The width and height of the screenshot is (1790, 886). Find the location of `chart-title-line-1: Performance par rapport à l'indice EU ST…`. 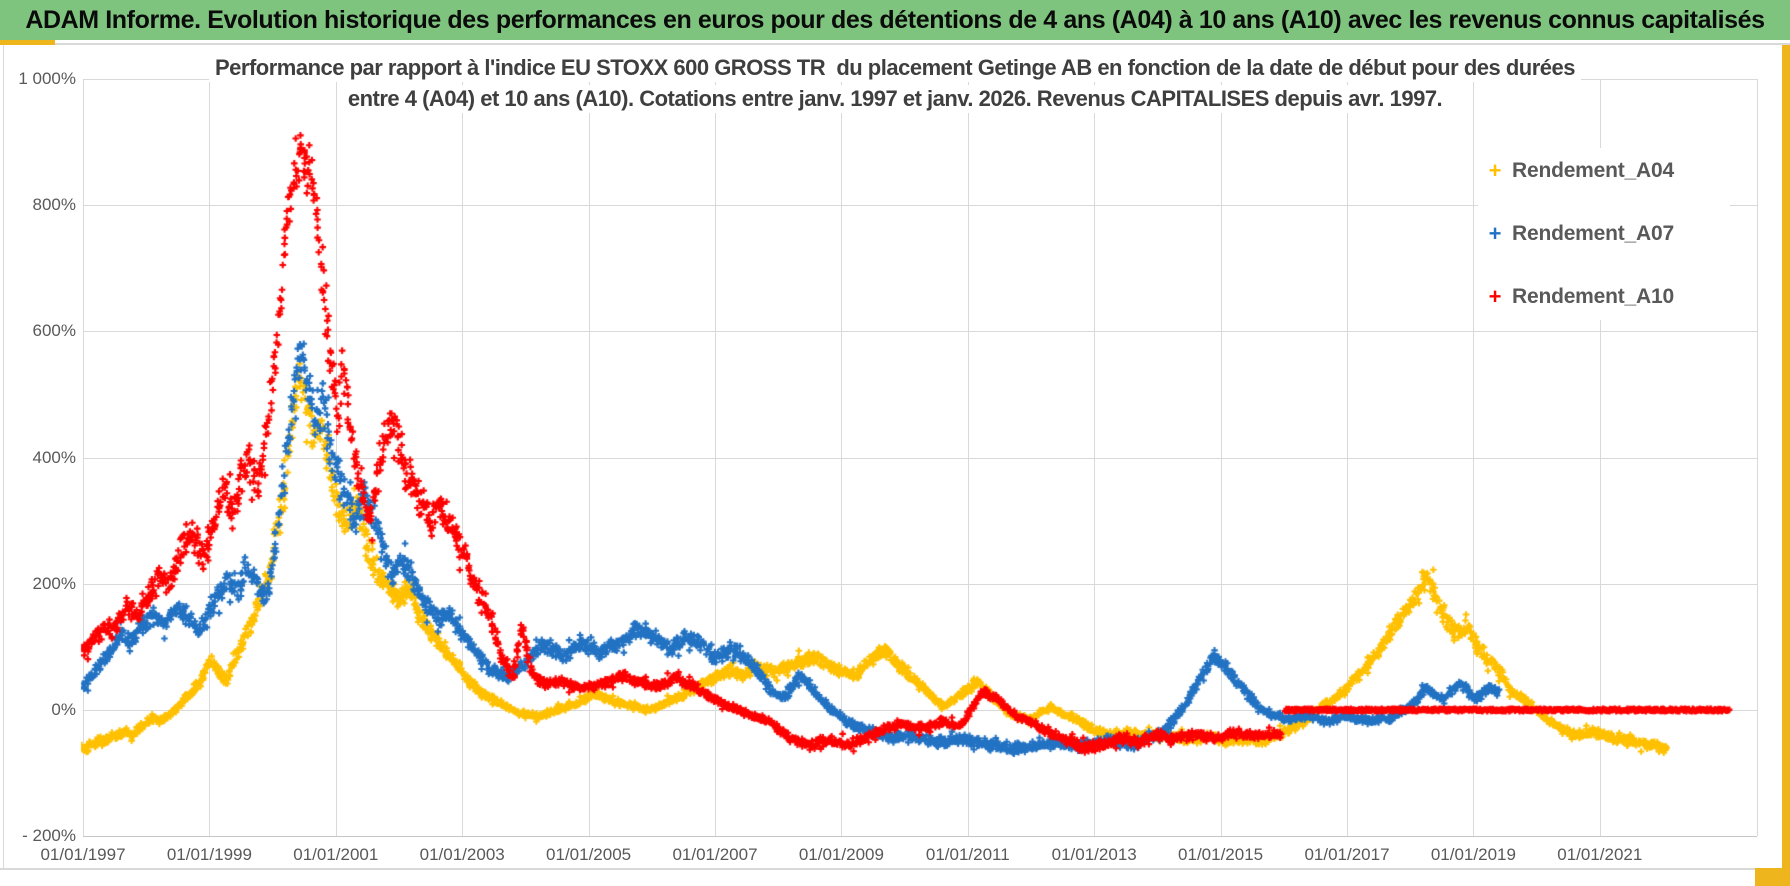

chart-title-line-1: Performance par rapport à l'indice EU ST… is located at coordinates (895, 68).